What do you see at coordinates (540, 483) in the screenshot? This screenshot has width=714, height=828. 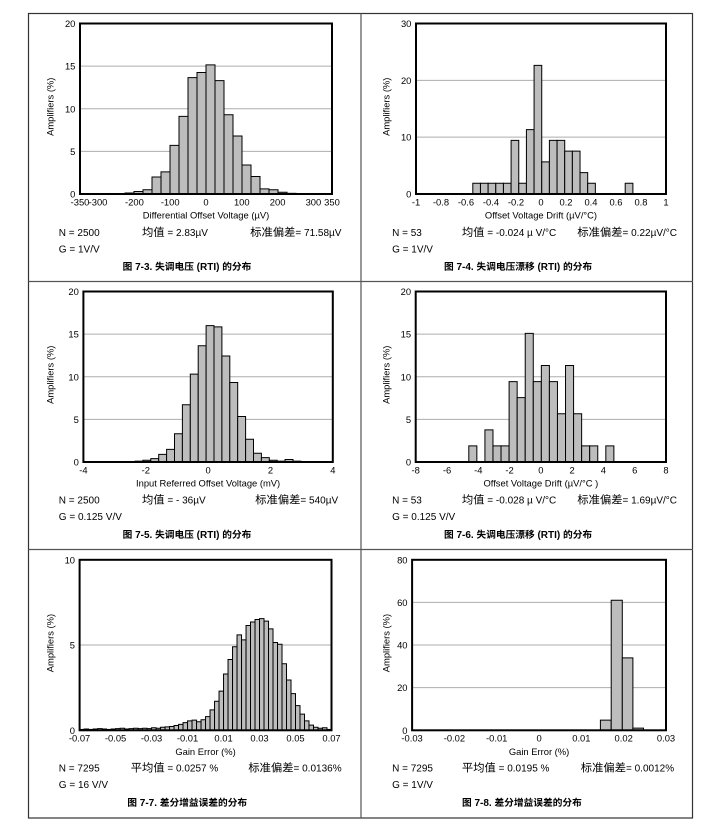 I see `svg-text: Offset Voltage Drift (µV/°C )` at bounding box center [540, 483].